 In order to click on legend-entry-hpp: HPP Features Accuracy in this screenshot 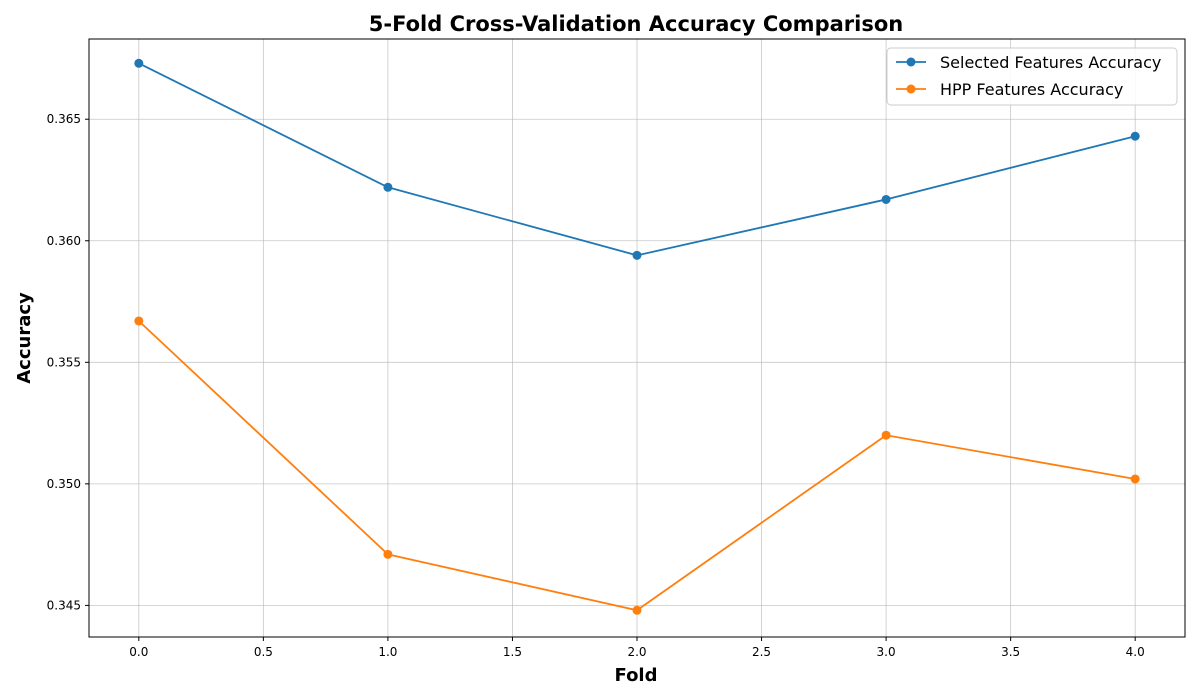, I will do `click(1009, 89)`.